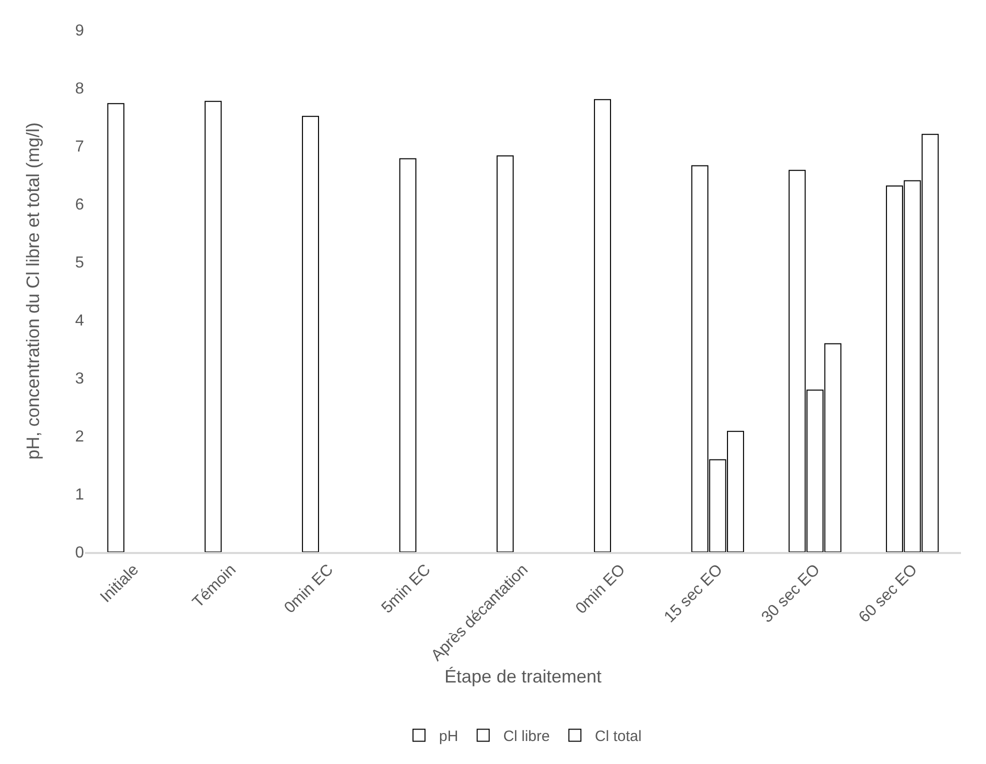  Describe the element at coordinates (79, 205) in the screenshot. I see `y-tick-label: 6` at that location.